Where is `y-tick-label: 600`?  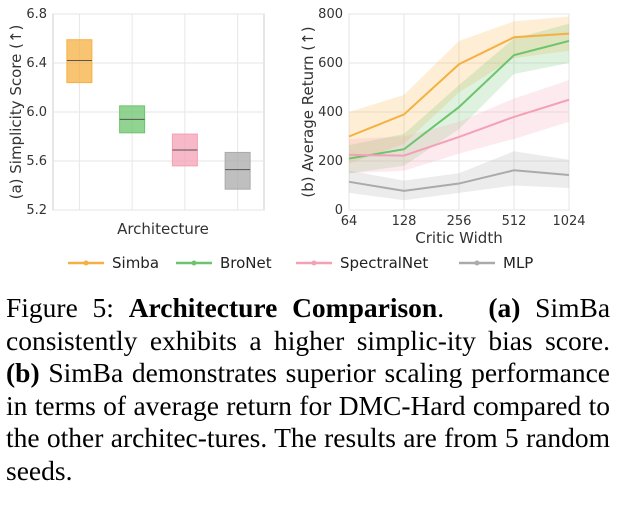 y-tick-label: 600 is located at coordinates (330, 63).